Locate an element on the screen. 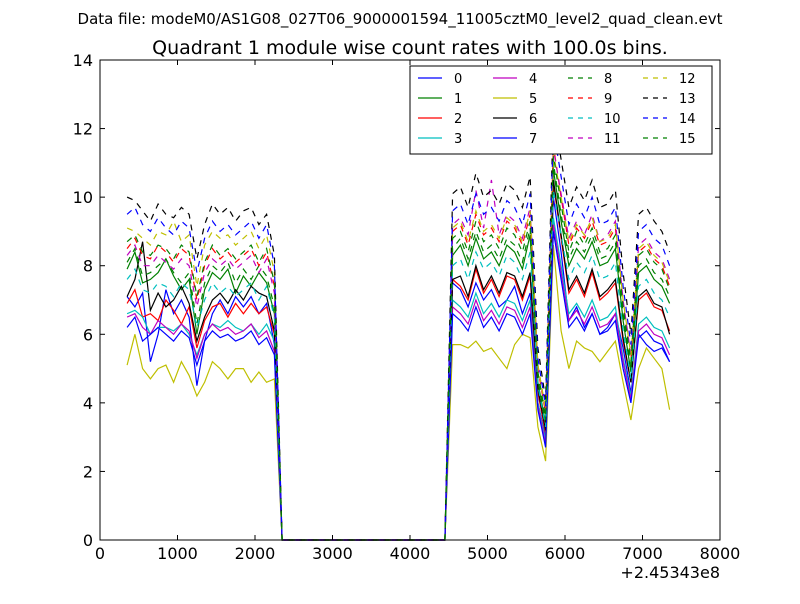 The image size is (800, 604). legend-label-9: 9 is located at coordinates (608, 99).